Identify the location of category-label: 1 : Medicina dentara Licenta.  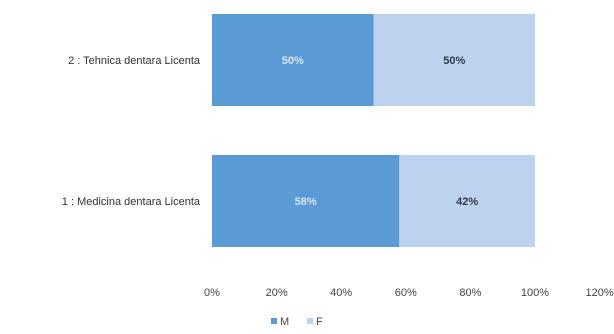
(131, 202).